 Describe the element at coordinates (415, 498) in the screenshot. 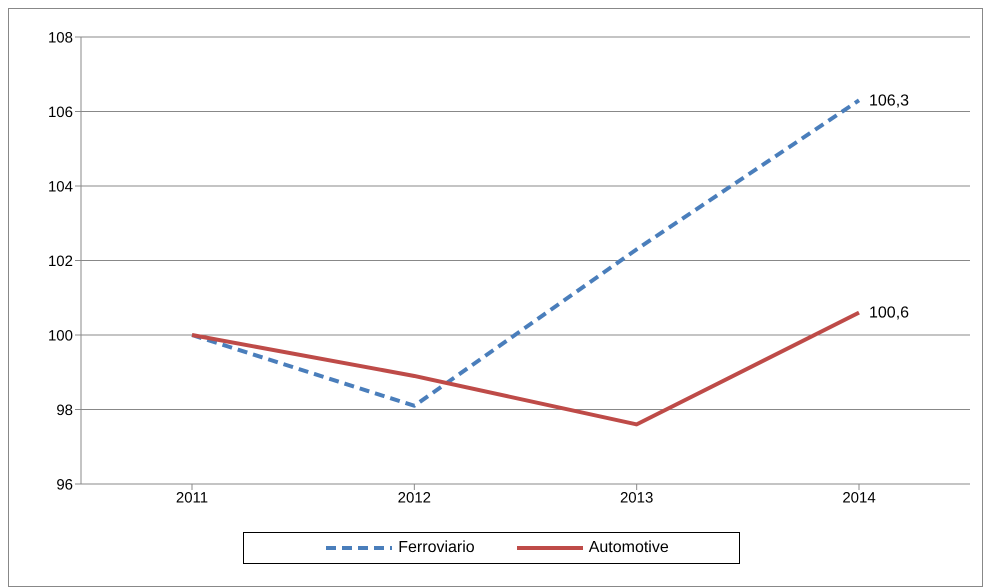

I see `x-tick-label: 2012` at that location.